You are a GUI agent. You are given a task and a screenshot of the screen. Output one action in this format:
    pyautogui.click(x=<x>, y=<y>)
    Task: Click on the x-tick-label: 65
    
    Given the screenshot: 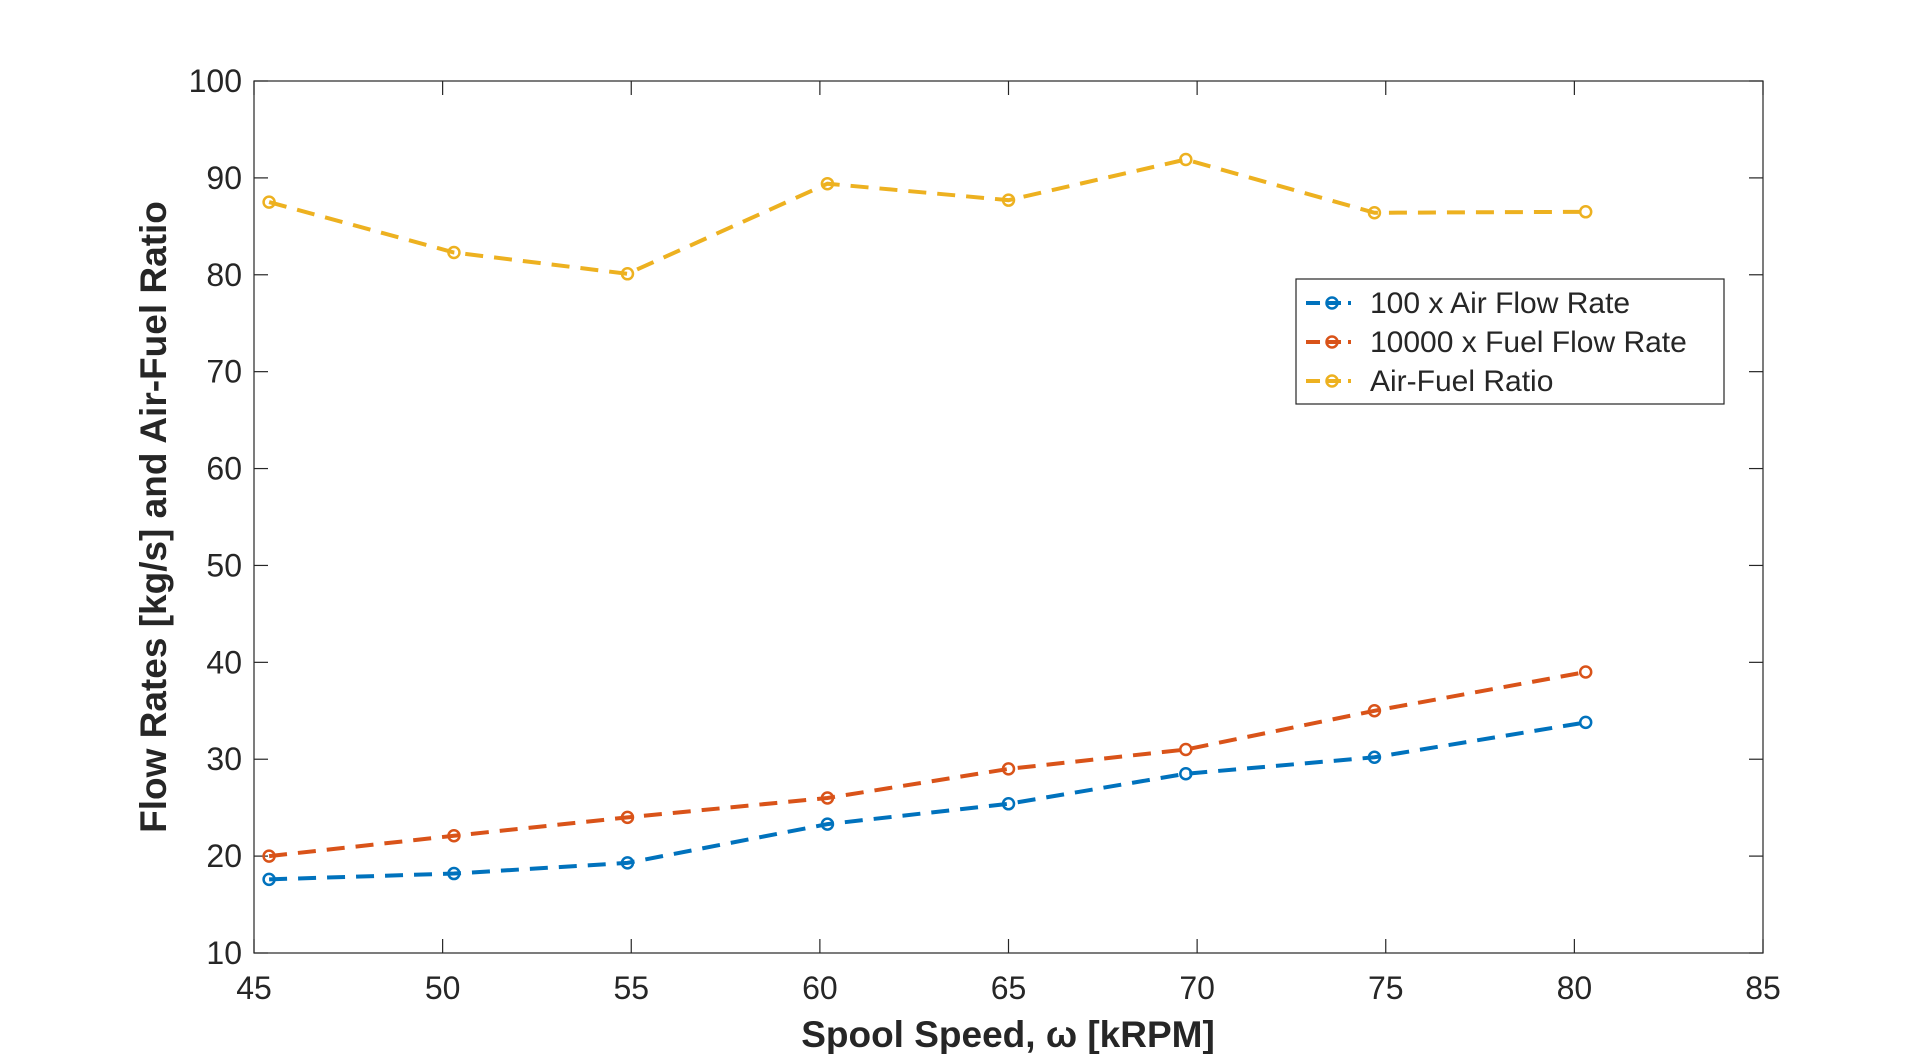 What is the action you would take?
    pyautogui.click(x=1009, y=988)
    